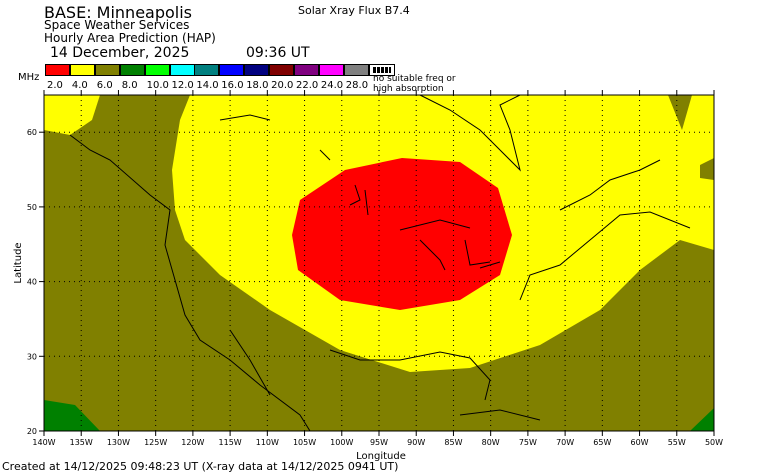 This screenshot has height=476, width=762. What do you see at coordinates (691, 137) in the screenshot?
I see `olive-patch-ne` at bounding box center [691, 137].